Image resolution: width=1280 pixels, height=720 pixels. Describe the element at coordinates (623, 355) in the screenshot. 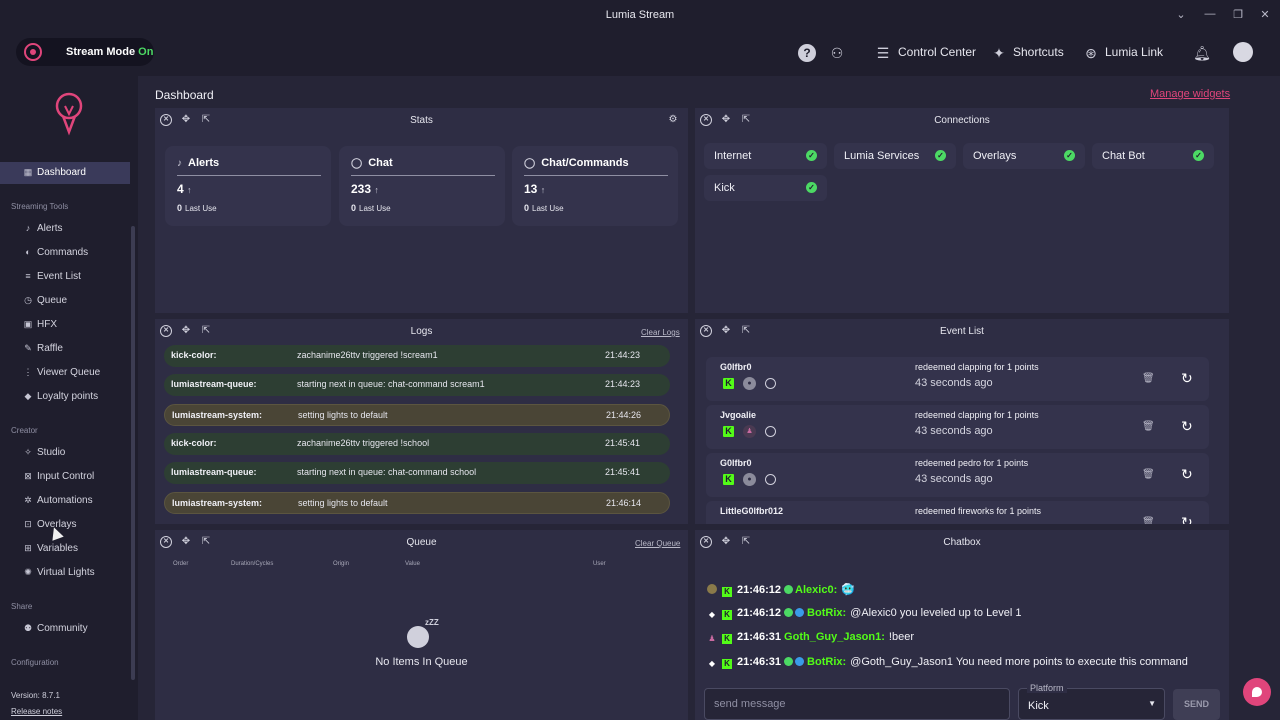

I see `log-time: 21:44:23` at that location.